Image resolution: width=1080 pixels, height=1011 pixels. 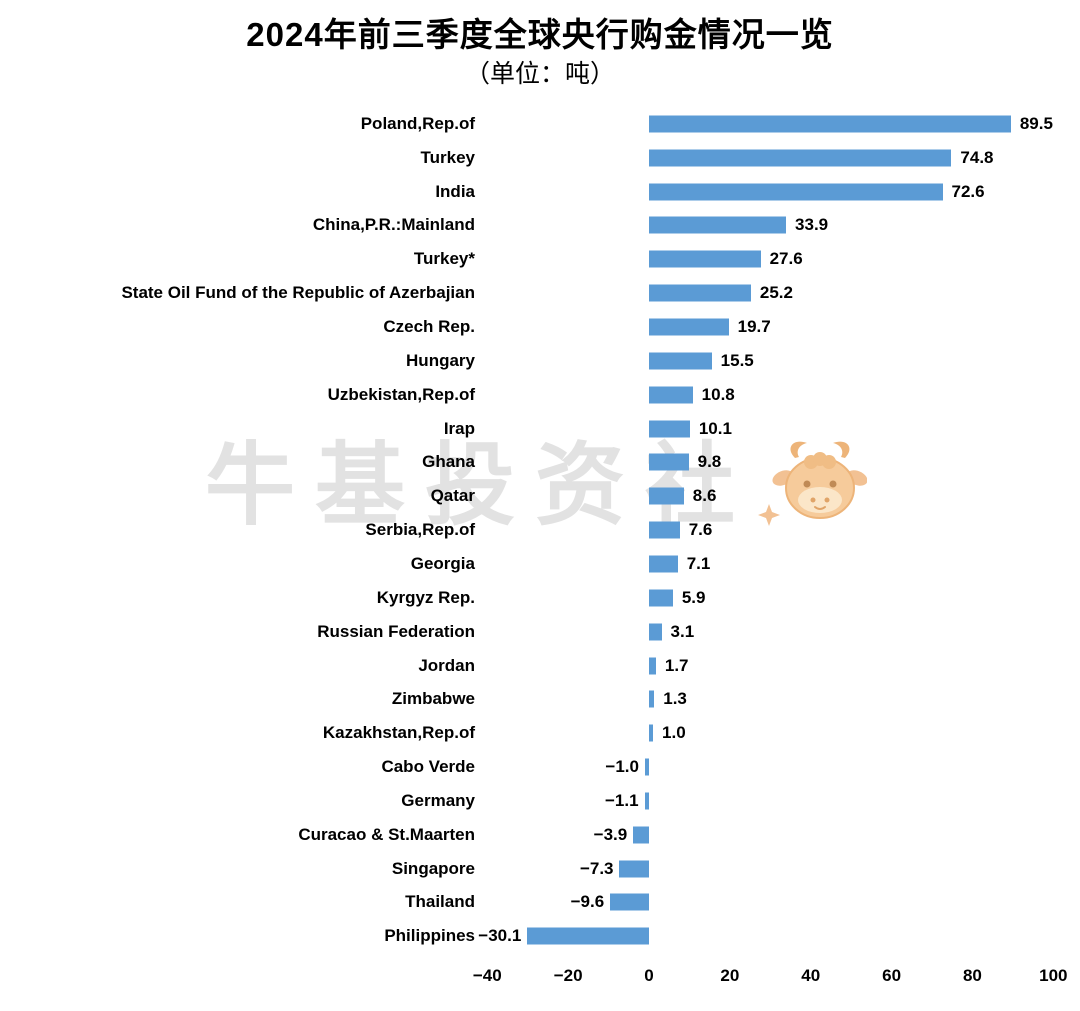 I want to click on chart-row: Czech Rep. 19.7, so click(x=540, y=327).